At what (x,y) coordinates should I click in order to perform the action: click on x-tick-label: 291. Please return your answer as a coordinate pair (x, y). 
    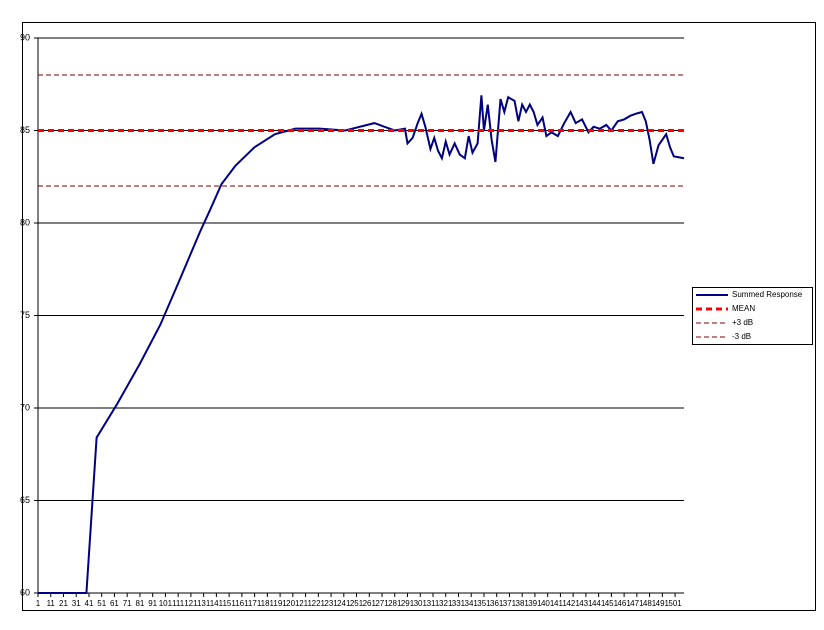
    Looking at the image, I should click on (408, 603).